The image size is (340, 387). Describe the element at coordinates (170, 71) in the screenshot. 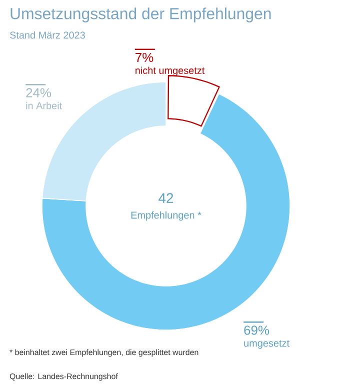

I see `slice-label: nicht umgesetzt` at that location.